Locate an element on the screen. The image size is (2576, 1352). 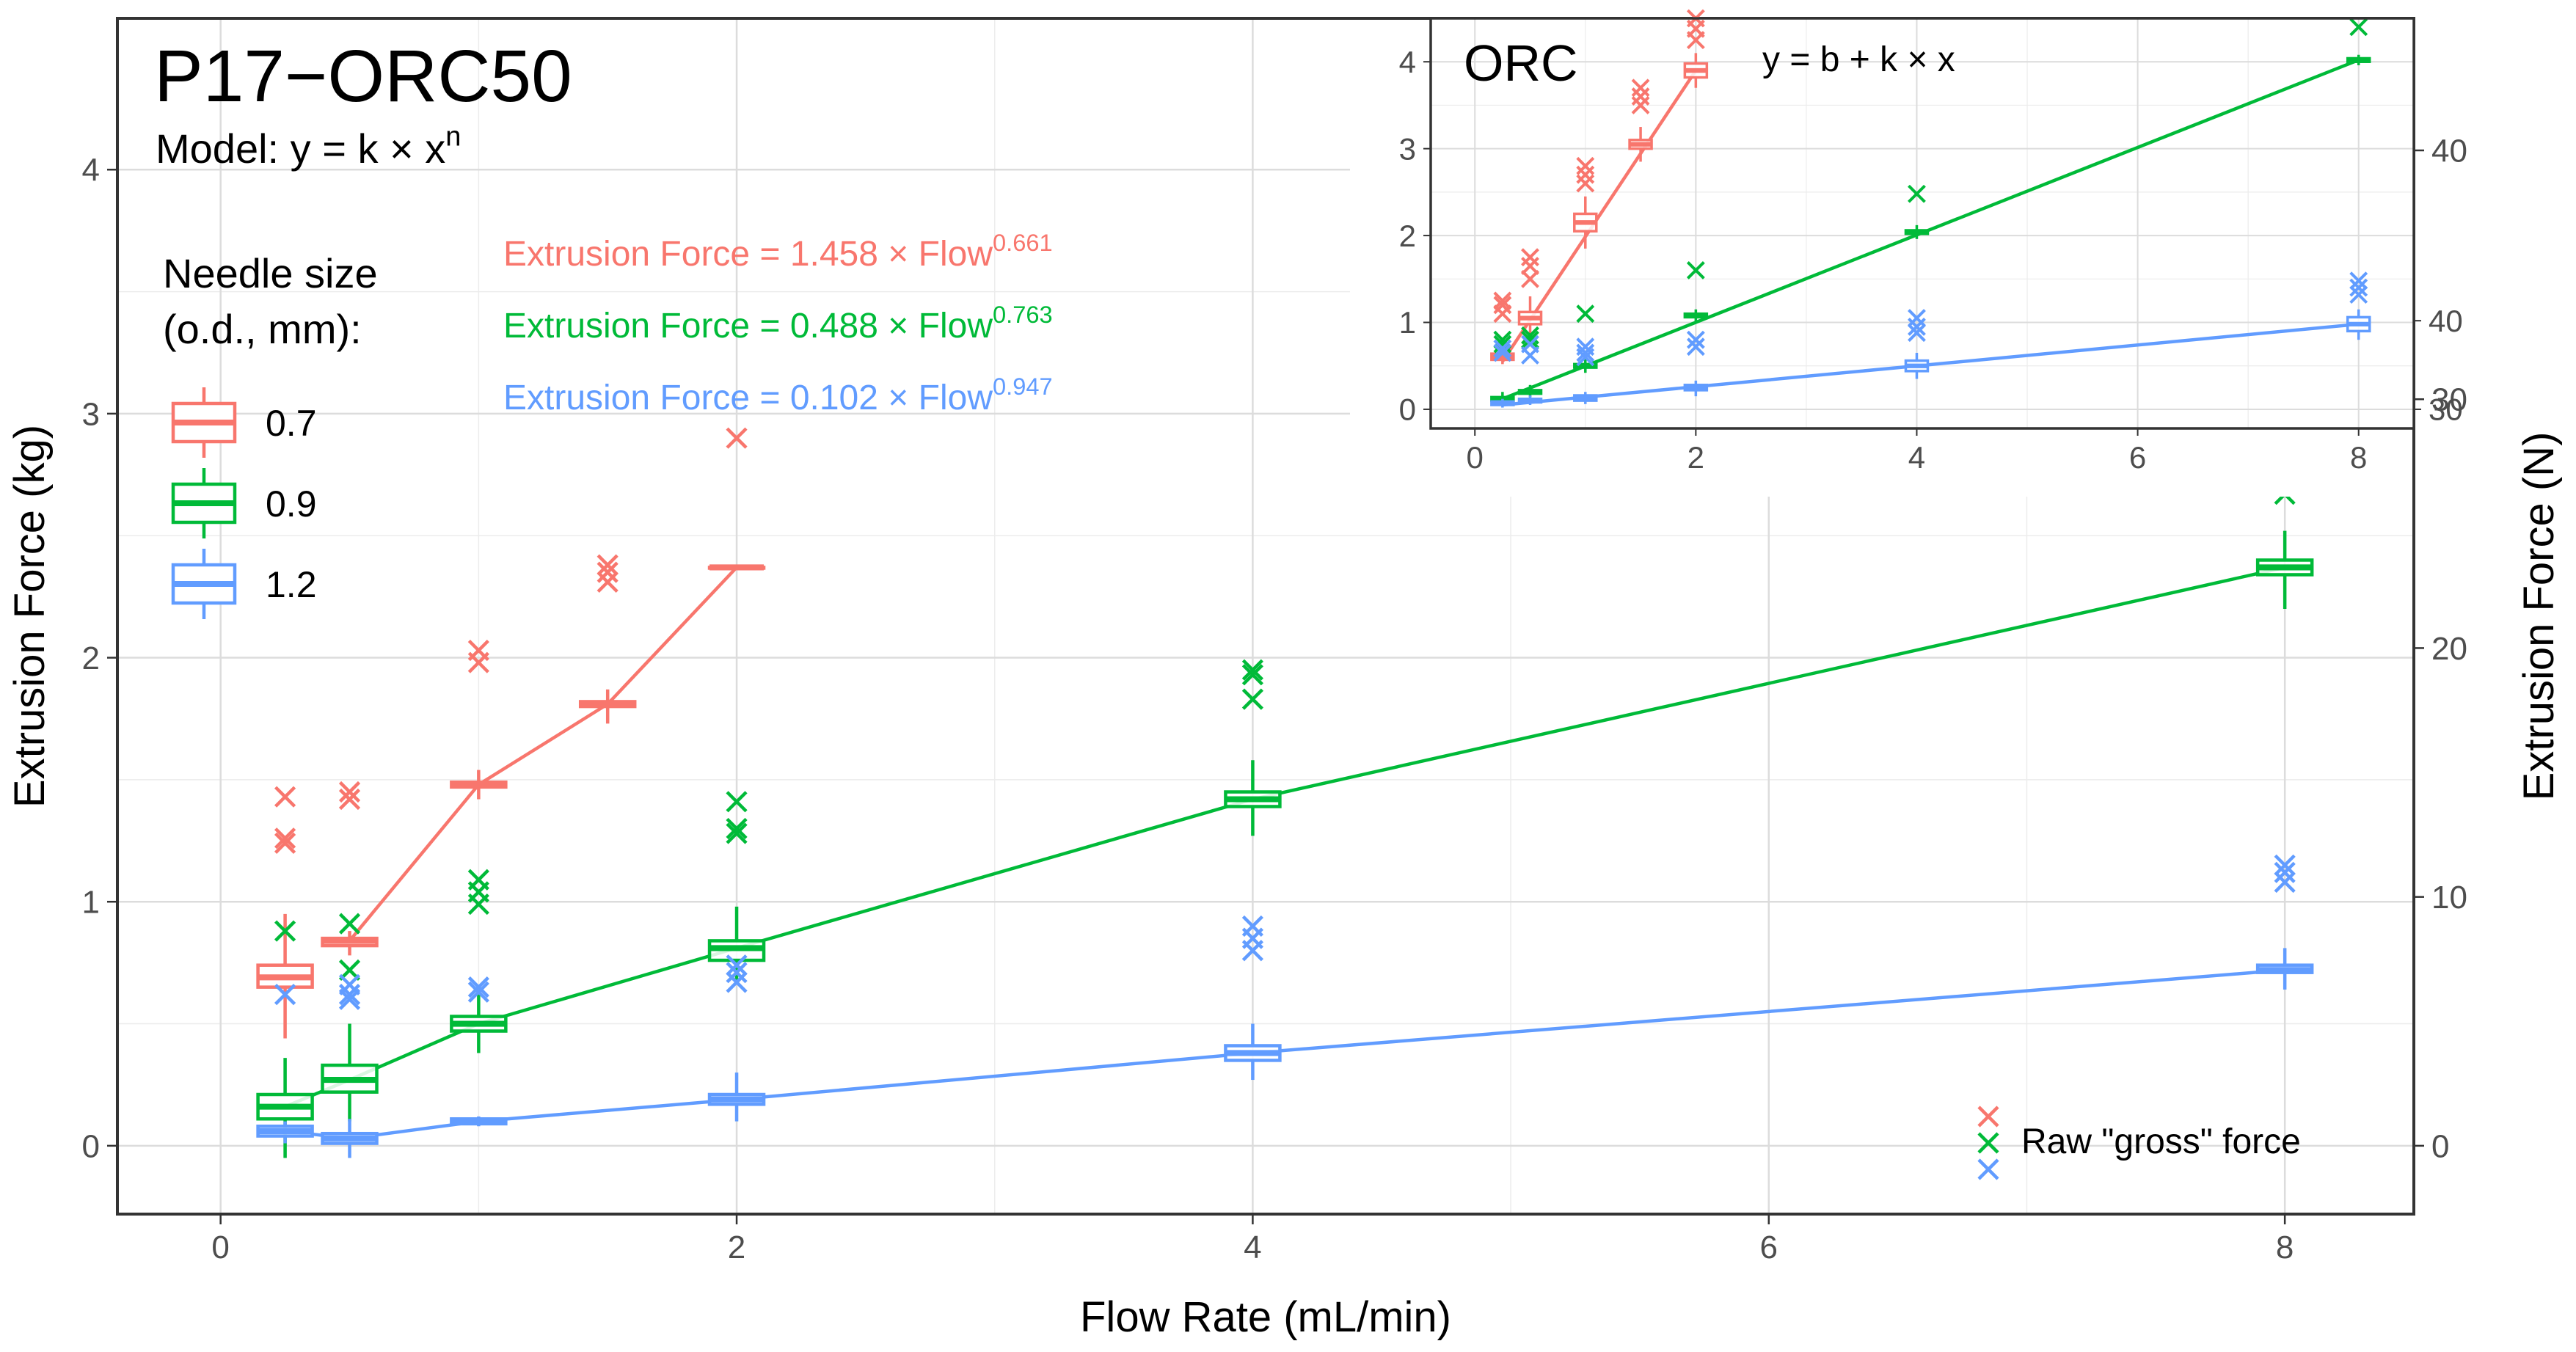
fit-line-0.9 is located at coordinates (1931, 230).